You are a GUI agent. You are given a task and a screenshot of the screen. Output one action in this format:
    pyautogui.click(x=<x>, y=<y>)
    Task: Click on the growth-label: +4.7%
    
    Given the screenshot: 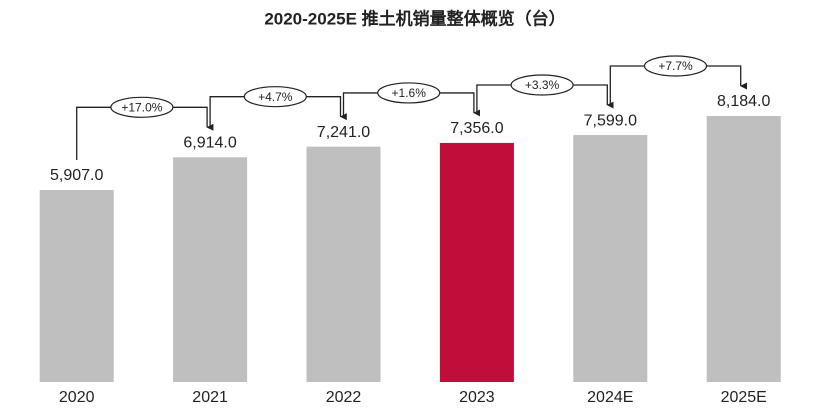 What is the action you would take?
    pyautogui.click(x=275, y=97)
    